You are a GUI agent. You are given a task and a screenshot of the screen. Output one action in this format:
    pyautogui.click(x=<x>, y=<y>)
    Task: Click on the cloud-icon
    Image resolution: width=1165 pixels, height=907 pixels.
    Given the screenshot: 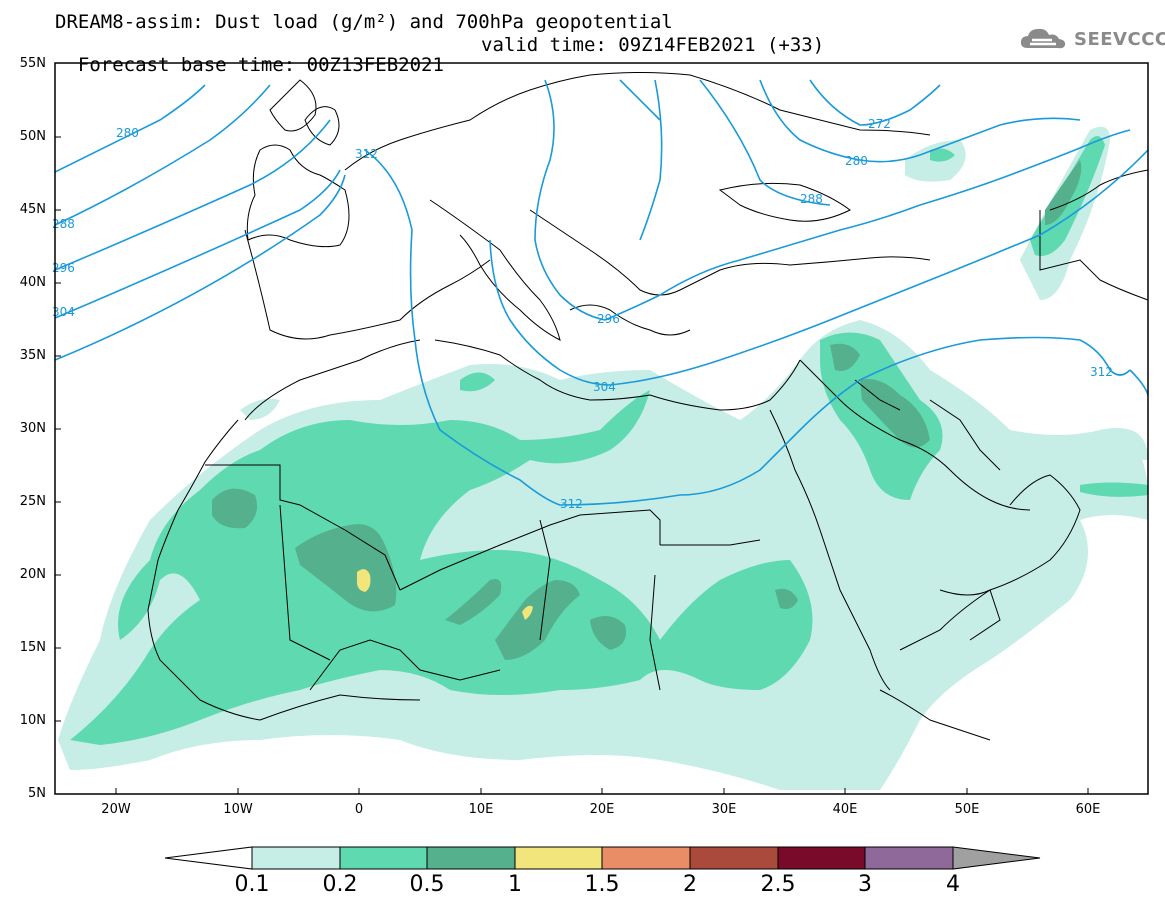 What is the action you would take?
    pyautogui.click(x=1043, y=38)
    